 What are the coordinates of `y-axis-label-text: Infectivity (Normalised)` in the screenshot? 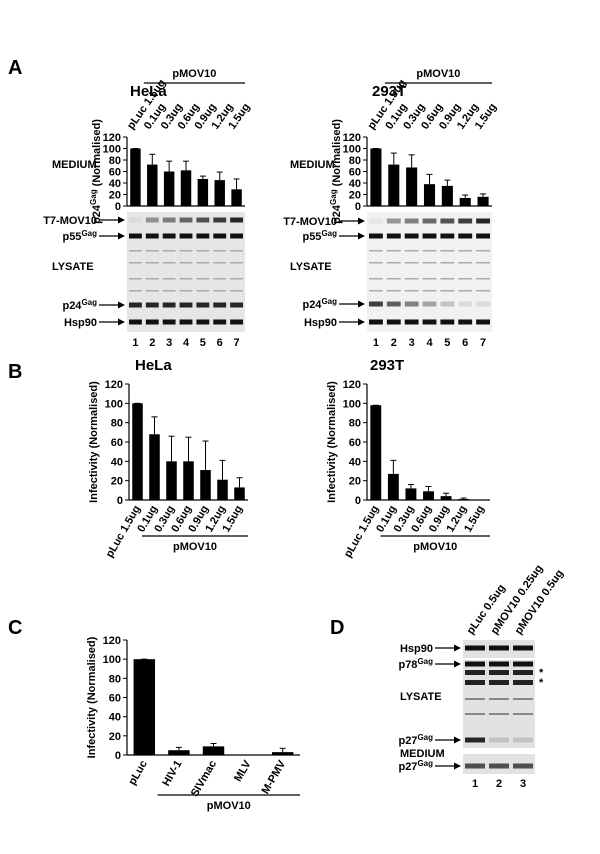 It's located at (94, 442).